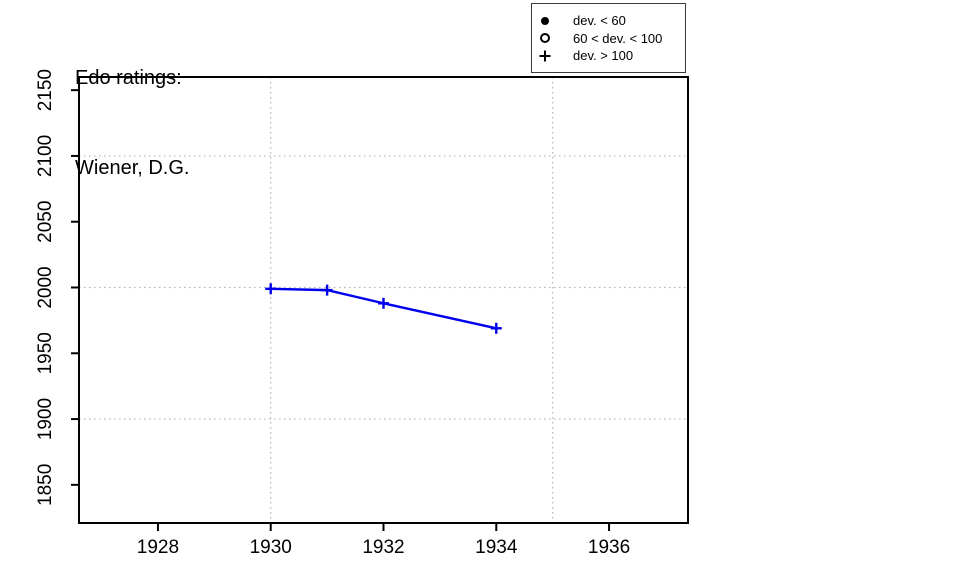 This screenshot has width=960, height=576. What do you see at coordinates (158, 547) in the screenshot?
I see `x-tick-label: 1928` at bounding box center [158, 547].